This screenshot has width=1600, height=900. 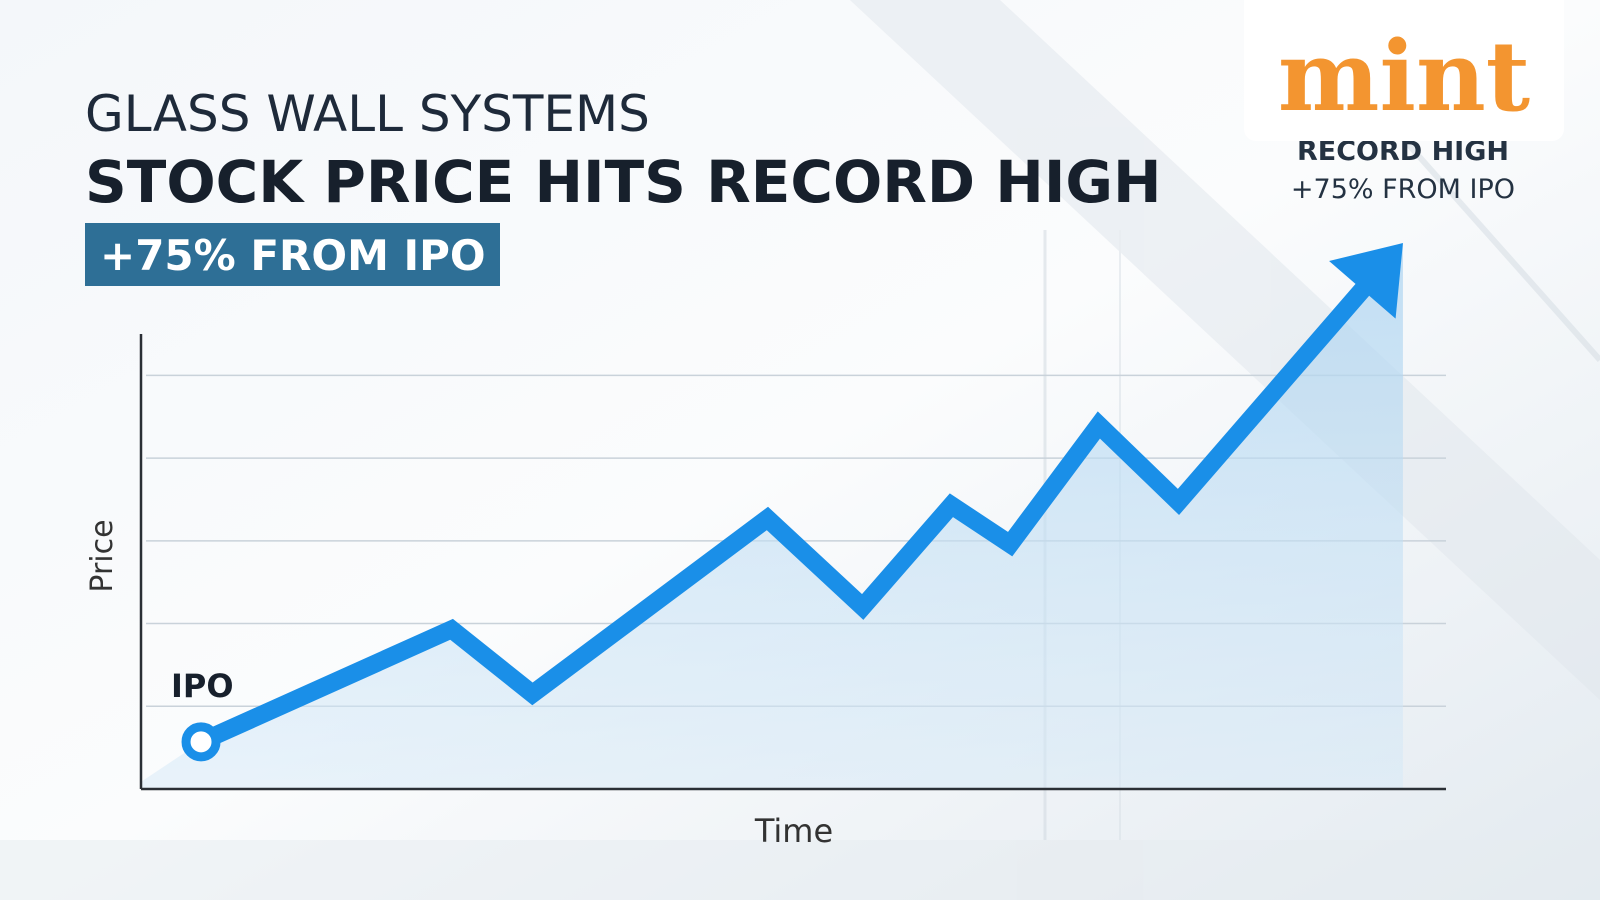 I want to click on y-axis-label: Price, so click(x=102, y=555).